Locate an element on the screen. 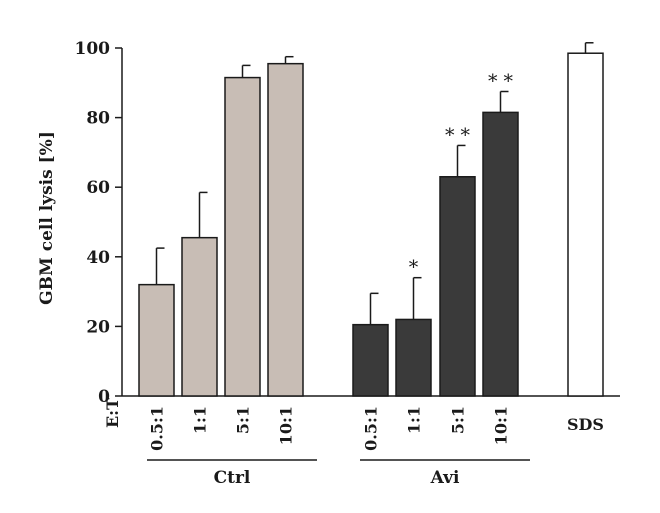  group-label: Avi is located at coordinates (445, 478).